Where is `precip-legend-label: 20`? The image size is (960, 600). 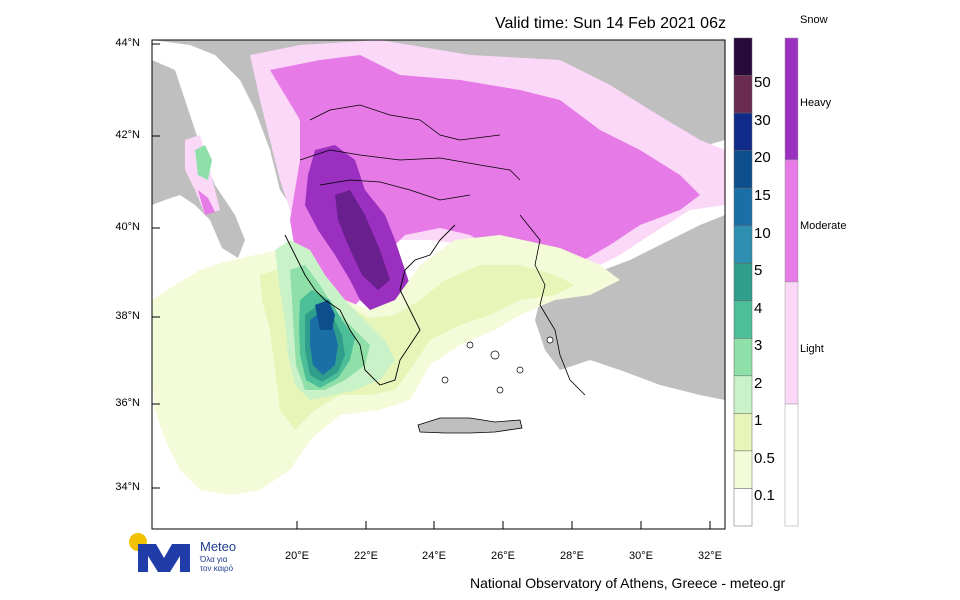 precip-legend-label: 20 is located at coordinates (762, 157).